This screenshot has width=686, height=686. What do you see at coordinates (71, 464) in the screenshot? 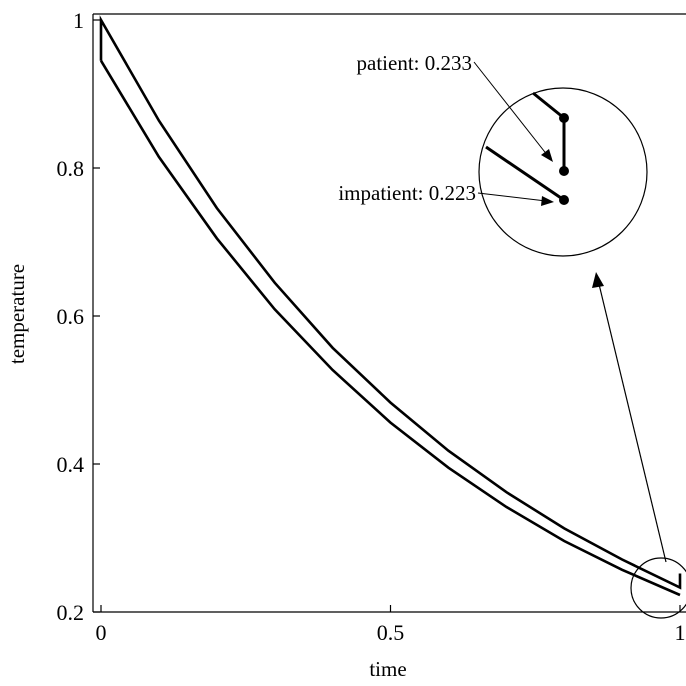
I see `y-tick-label: 0.4` at bounding box center [71, 464].